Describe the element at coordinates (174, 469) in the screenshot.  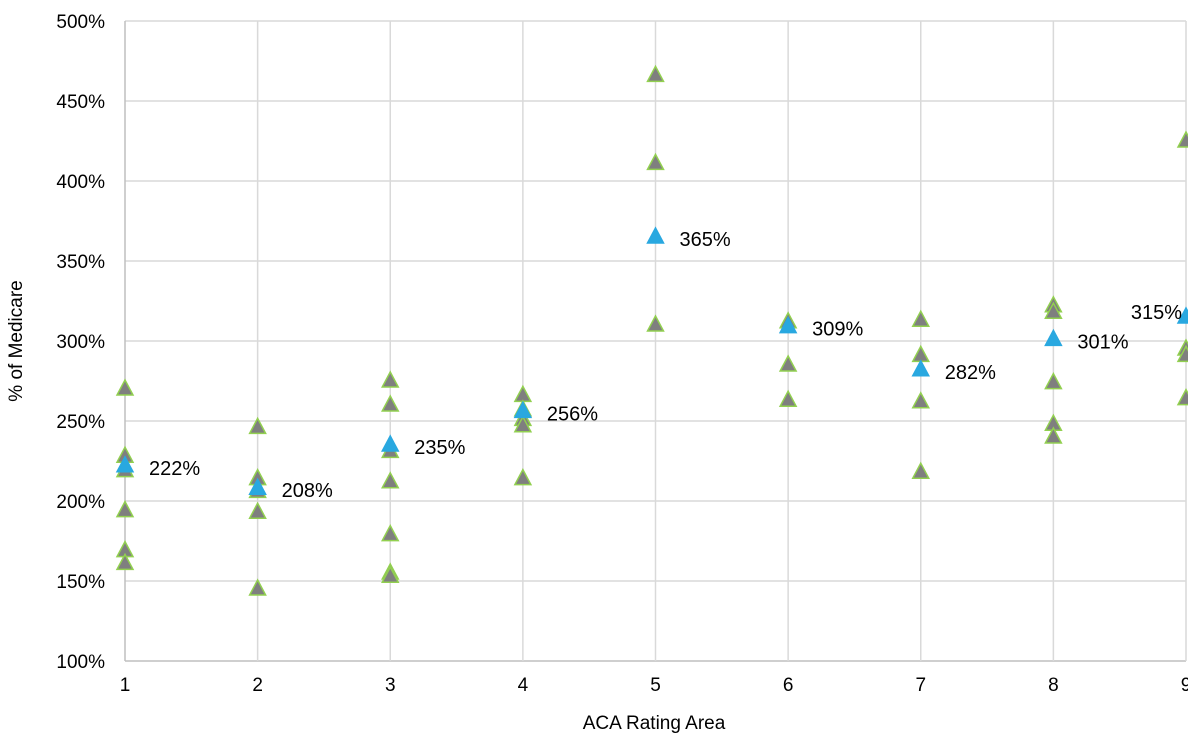
I see `data-label: 222%` at that location.